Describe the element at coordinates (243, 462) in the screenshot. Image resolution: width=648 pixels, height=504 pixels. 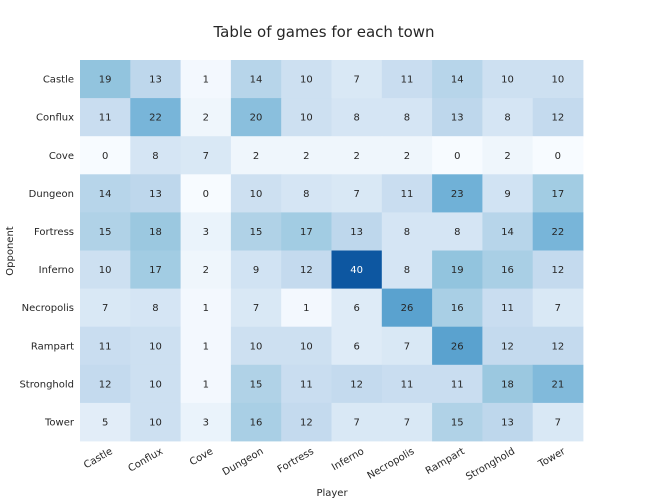
I see `x-tick-label: Dungeon` at that location.